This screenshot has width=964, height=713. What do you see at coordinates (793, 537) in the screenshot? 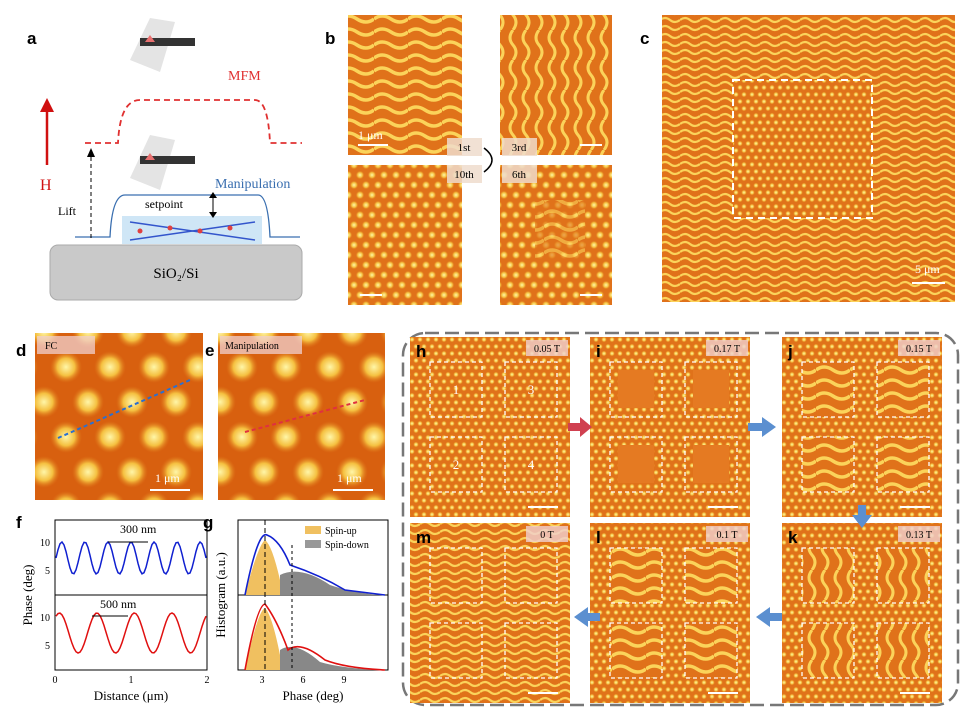
I see `panel-label: k` at bounding box center [793, 537].